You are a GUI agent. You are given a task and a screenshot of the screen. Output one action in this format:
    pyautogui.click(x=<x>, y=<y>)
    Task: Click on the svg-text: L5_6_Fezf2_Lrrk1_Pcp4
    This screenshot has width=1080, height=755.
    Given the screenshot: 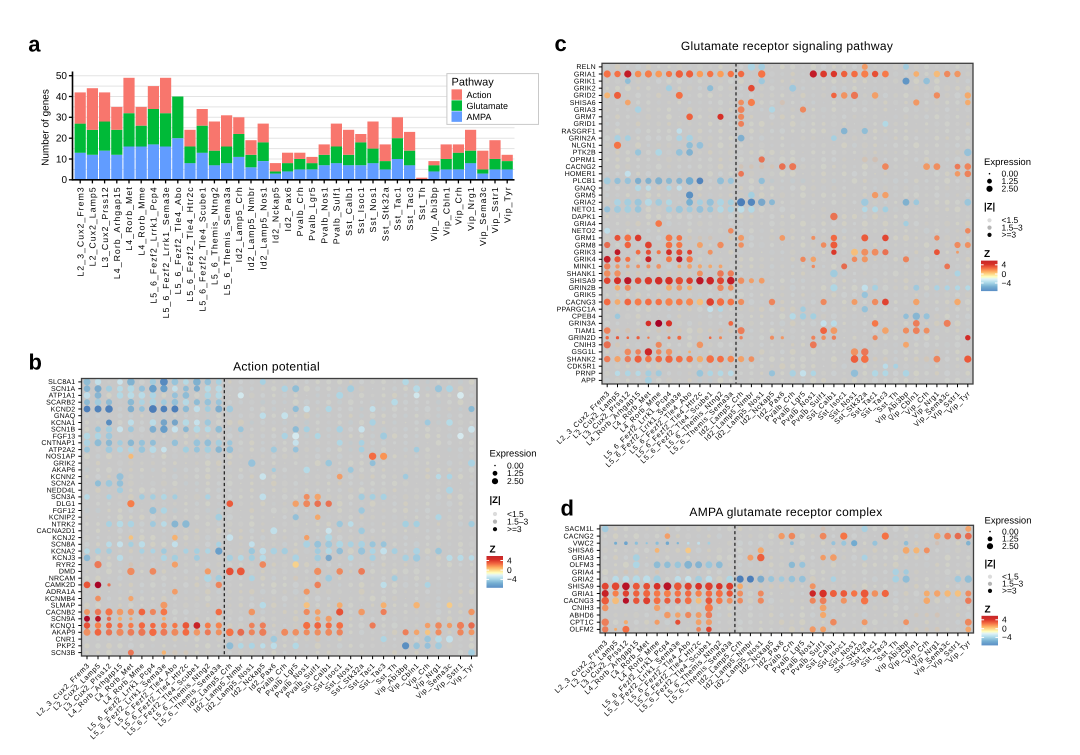 What is the action you would take?
    pyautogui.click(x=154, y=244)
    